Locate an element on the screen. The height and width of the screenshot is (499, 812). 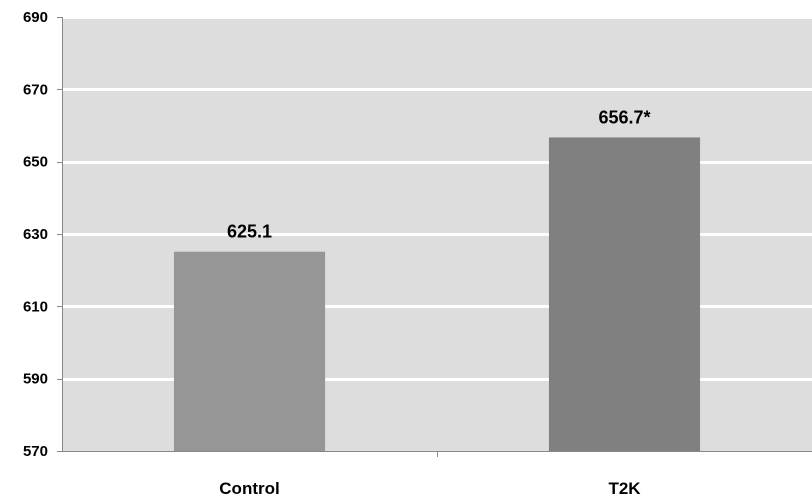
bar-t2k is located at coordinates (624, 294).